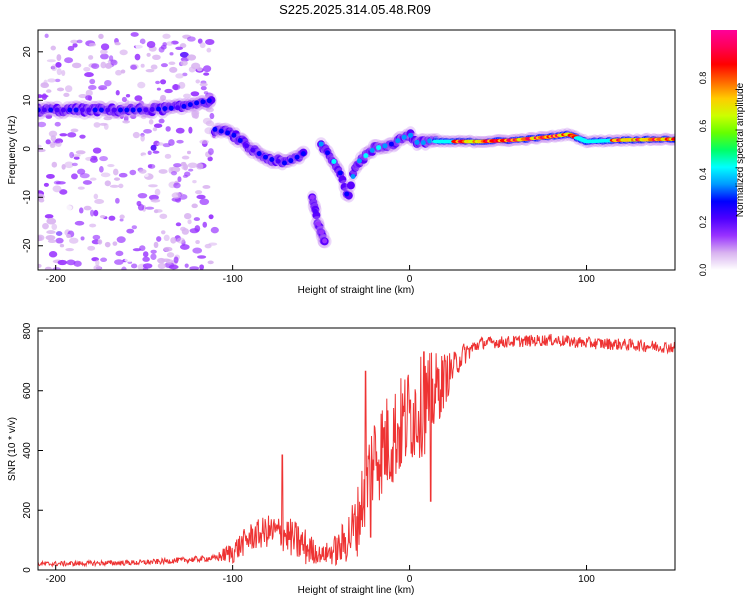  Describe the element at coordinates (27, 197) in the screenshot. I see `spectrogram-y-tick-label: -10` at that location.